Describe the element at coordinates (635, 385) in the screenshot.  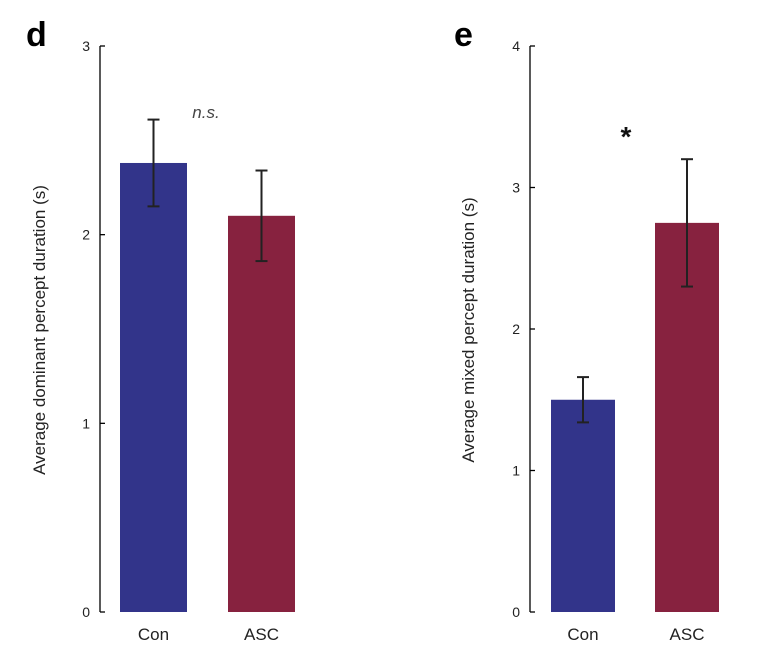
I see `bars-e` at that location.